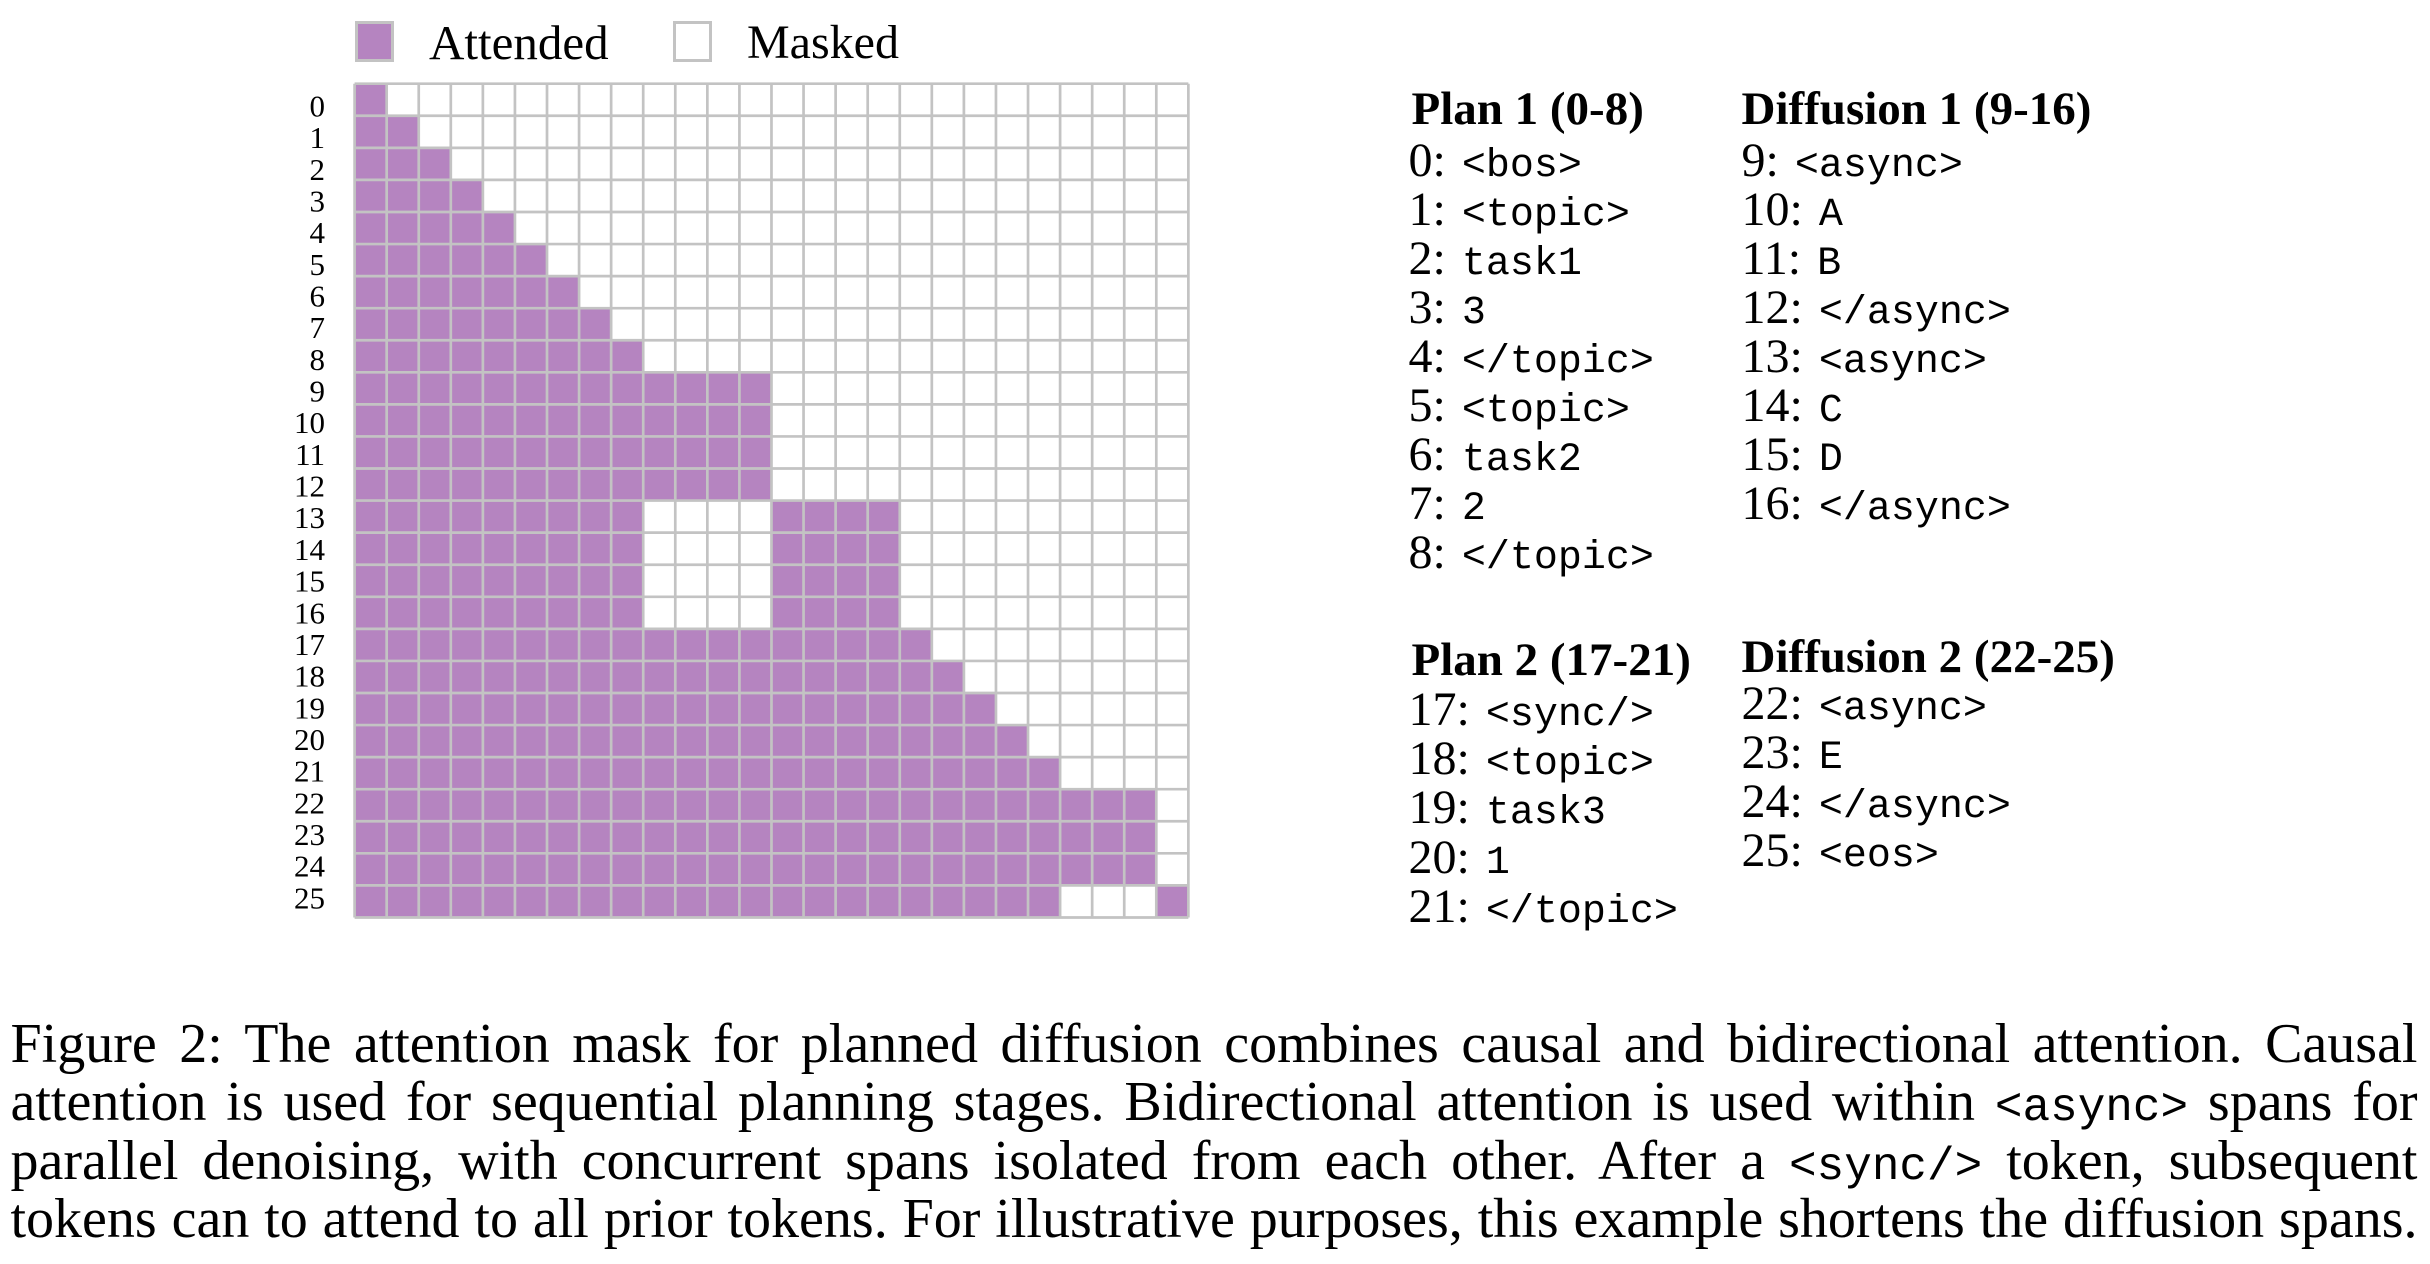 The width and height of the screenshot is (2430, 1264). Describe the element at coordinates (318, 327) in the screenshot. I see `svg-text: 7` at that location.